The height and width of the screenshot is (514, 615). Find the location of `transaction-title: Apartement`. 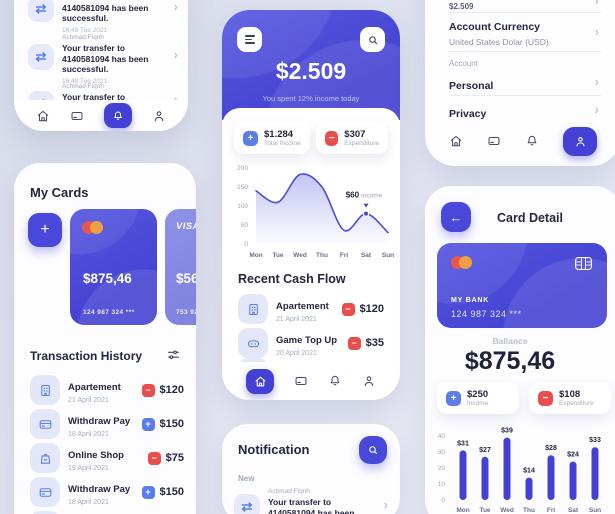

transaction-title: Apartement is located at coordinates (94, 387).